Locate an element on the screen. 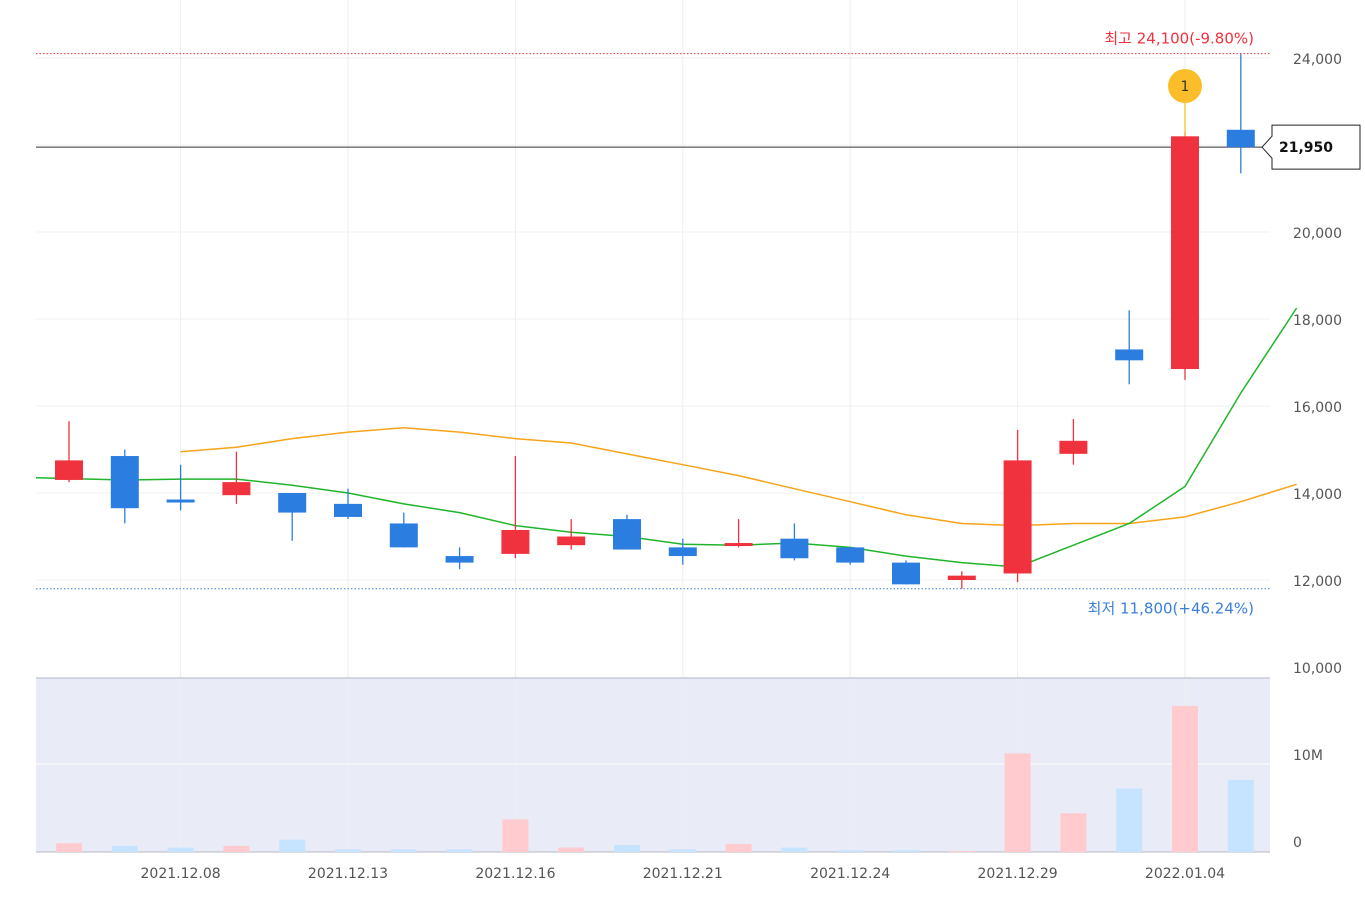 The image size is (1365, 919). price-axis-label: 24,000 is located at coordinates (1317, 60).